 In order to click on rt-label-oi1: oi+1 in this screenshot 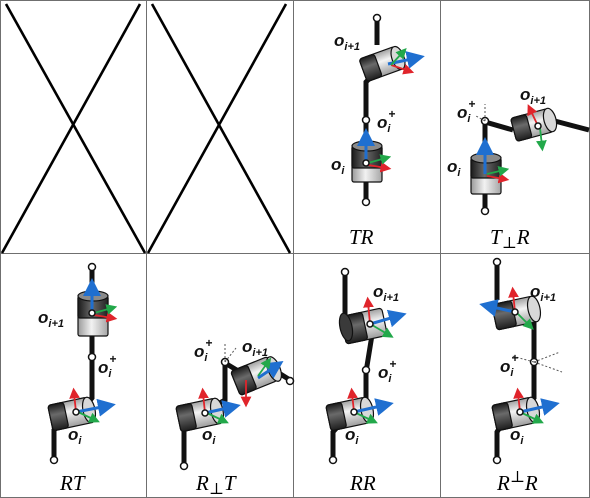, I will do `click(51, 319)`.